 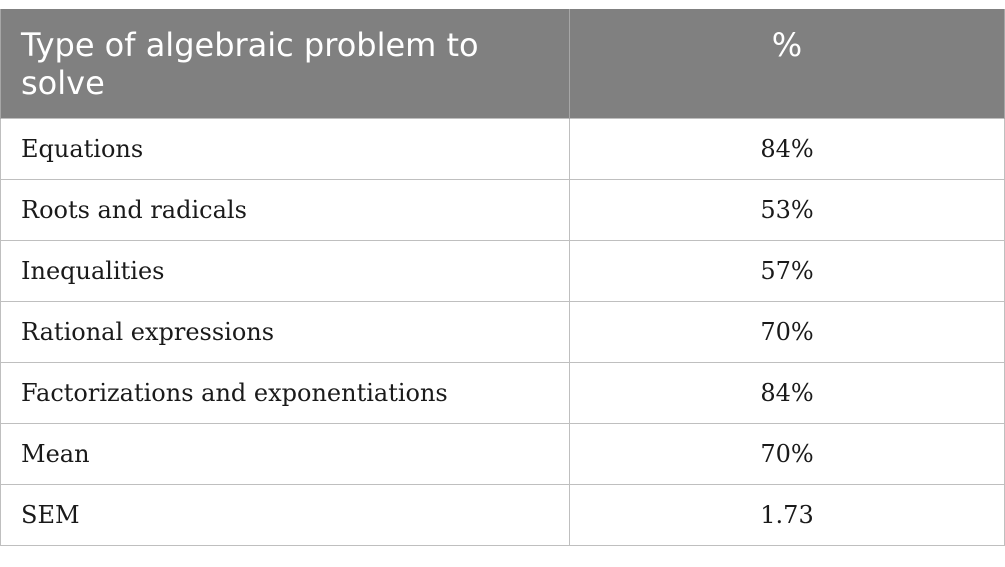 I want to click on row-label: Roots and radicals, so click(x=285, y=209).